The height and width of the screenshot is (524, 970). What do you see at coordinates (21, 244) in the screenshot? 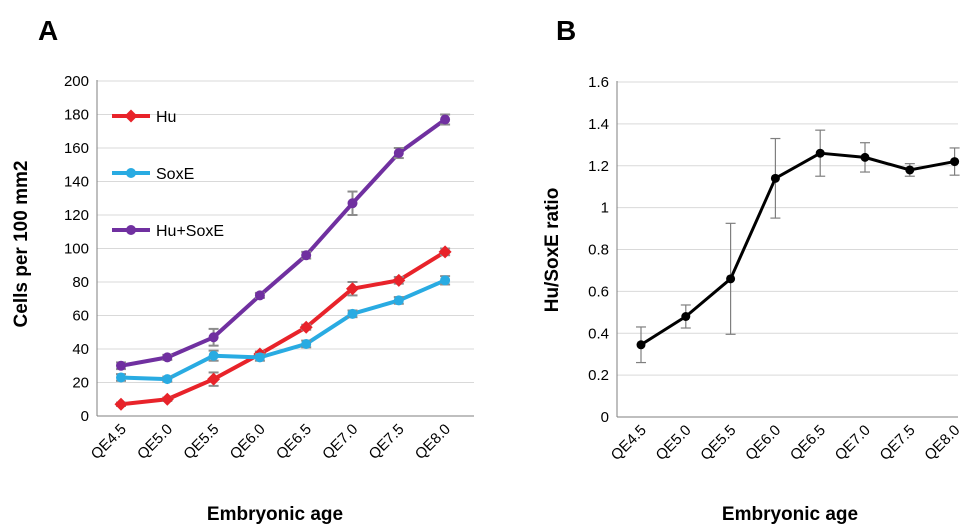
I see `panel-a-y-axis-title: Cells per 100 mm2` at bounding box center [21, 244].